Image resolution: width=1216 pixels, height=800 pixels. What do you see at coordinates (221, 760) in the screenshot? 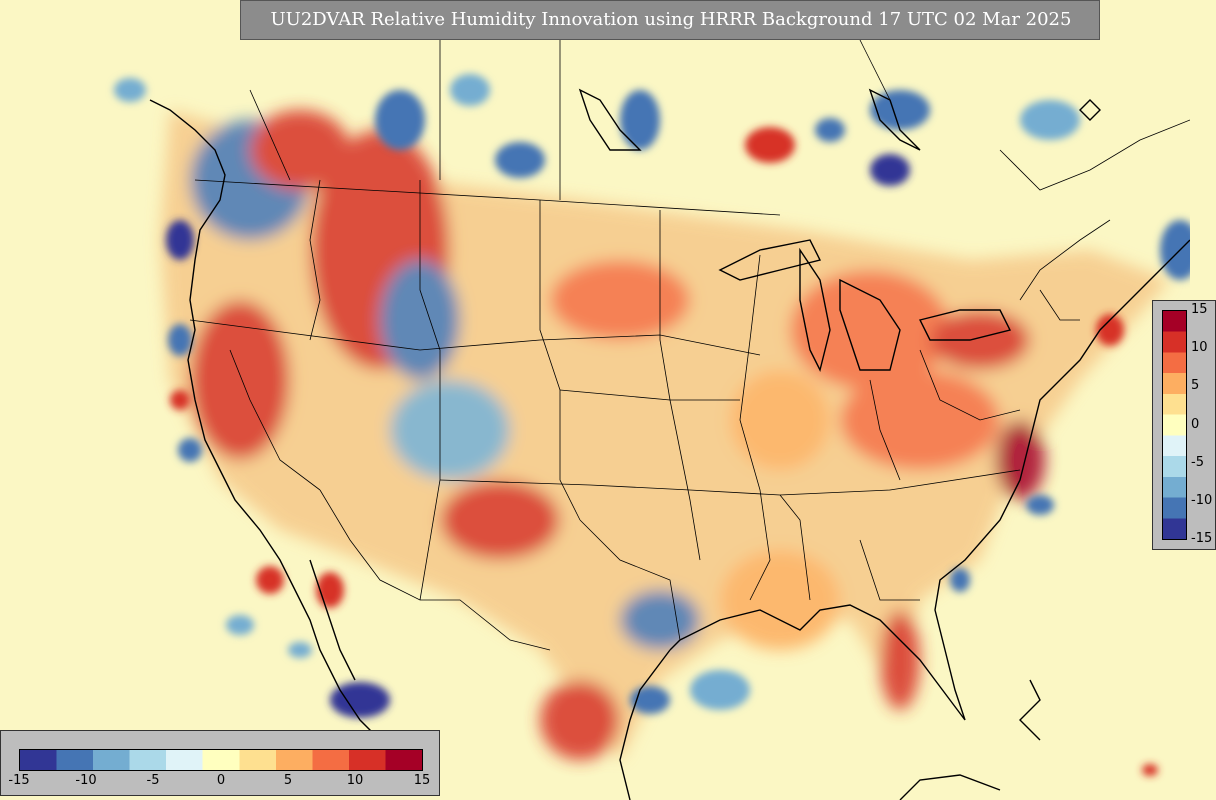
I see `horizontal-colorbar` at bounding box center [221, 760].